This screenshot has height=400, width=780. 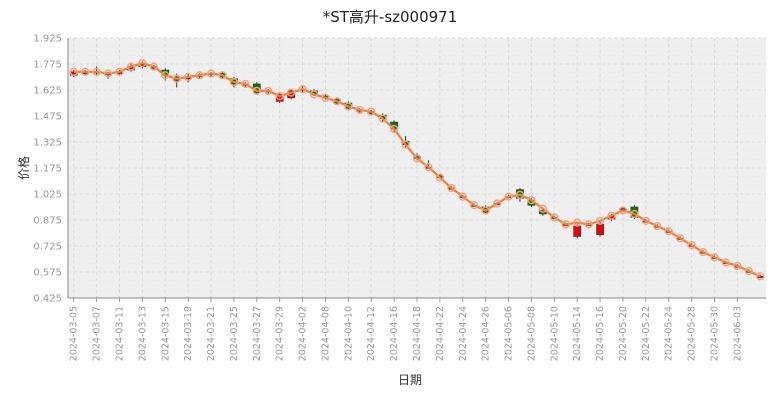 I want to click on x-tick-label: 2024-04-16, so click(x=394, y=333).